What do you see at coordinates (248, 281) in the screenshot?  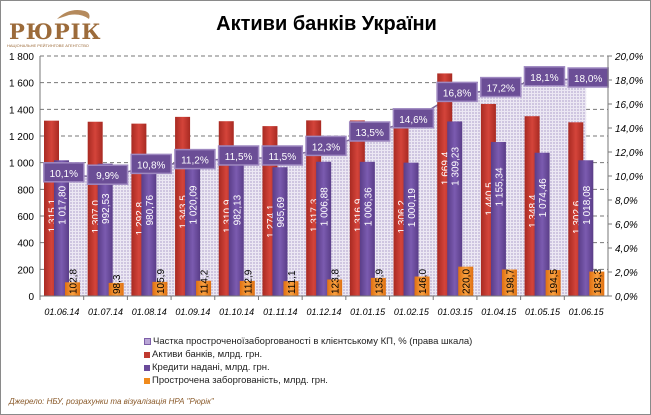 I see `data-label: 112,9` at bounding box center [248, 281].